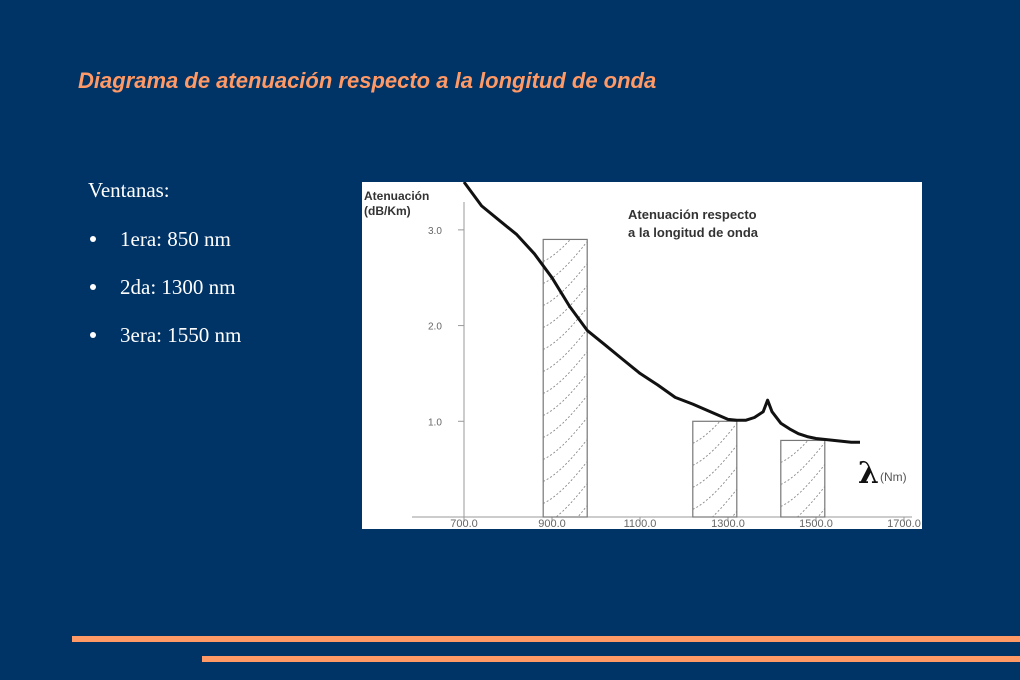 The image size is (1020, 680). Describe the element at coordinates (893, 477) in the screenshot. I see `lambda-unit: (Nm)` at that location.